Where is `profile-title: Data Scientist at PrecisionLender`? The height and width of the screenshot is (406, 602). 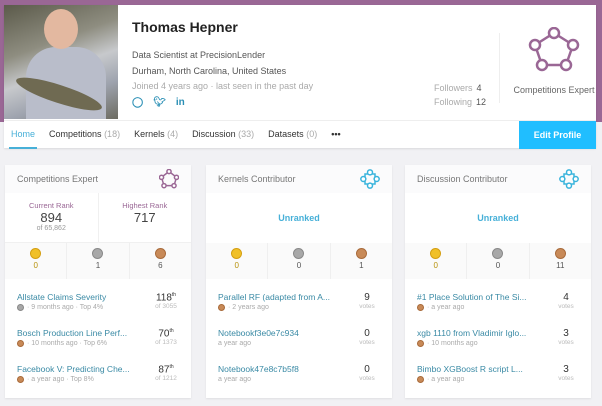 profile-title: Data Scientist at PrecisionLender is located at coordinates (199, 55).